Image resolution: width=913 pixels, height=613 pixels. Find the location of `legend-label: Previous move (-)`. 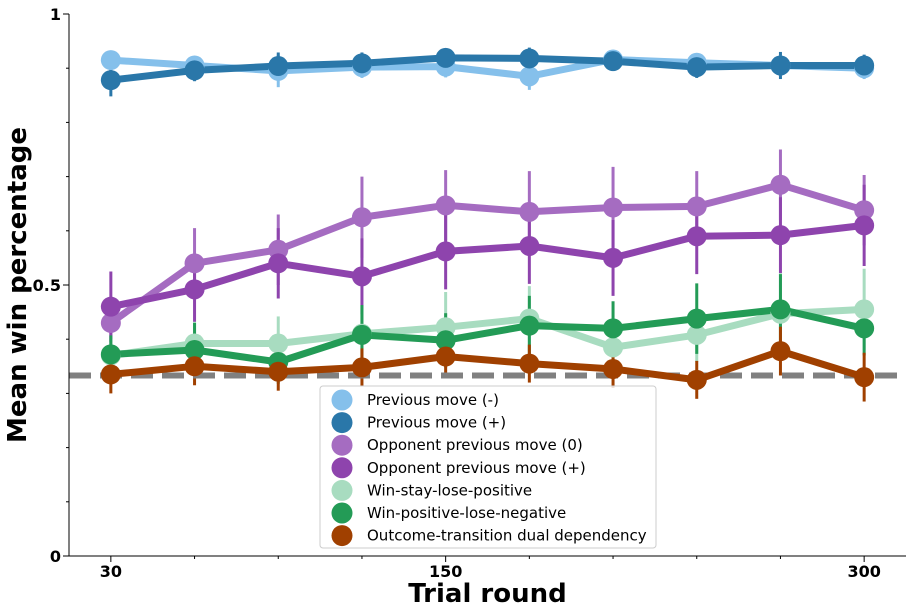

legend-label: Previous move (-) is located at coordinates (433, 400).